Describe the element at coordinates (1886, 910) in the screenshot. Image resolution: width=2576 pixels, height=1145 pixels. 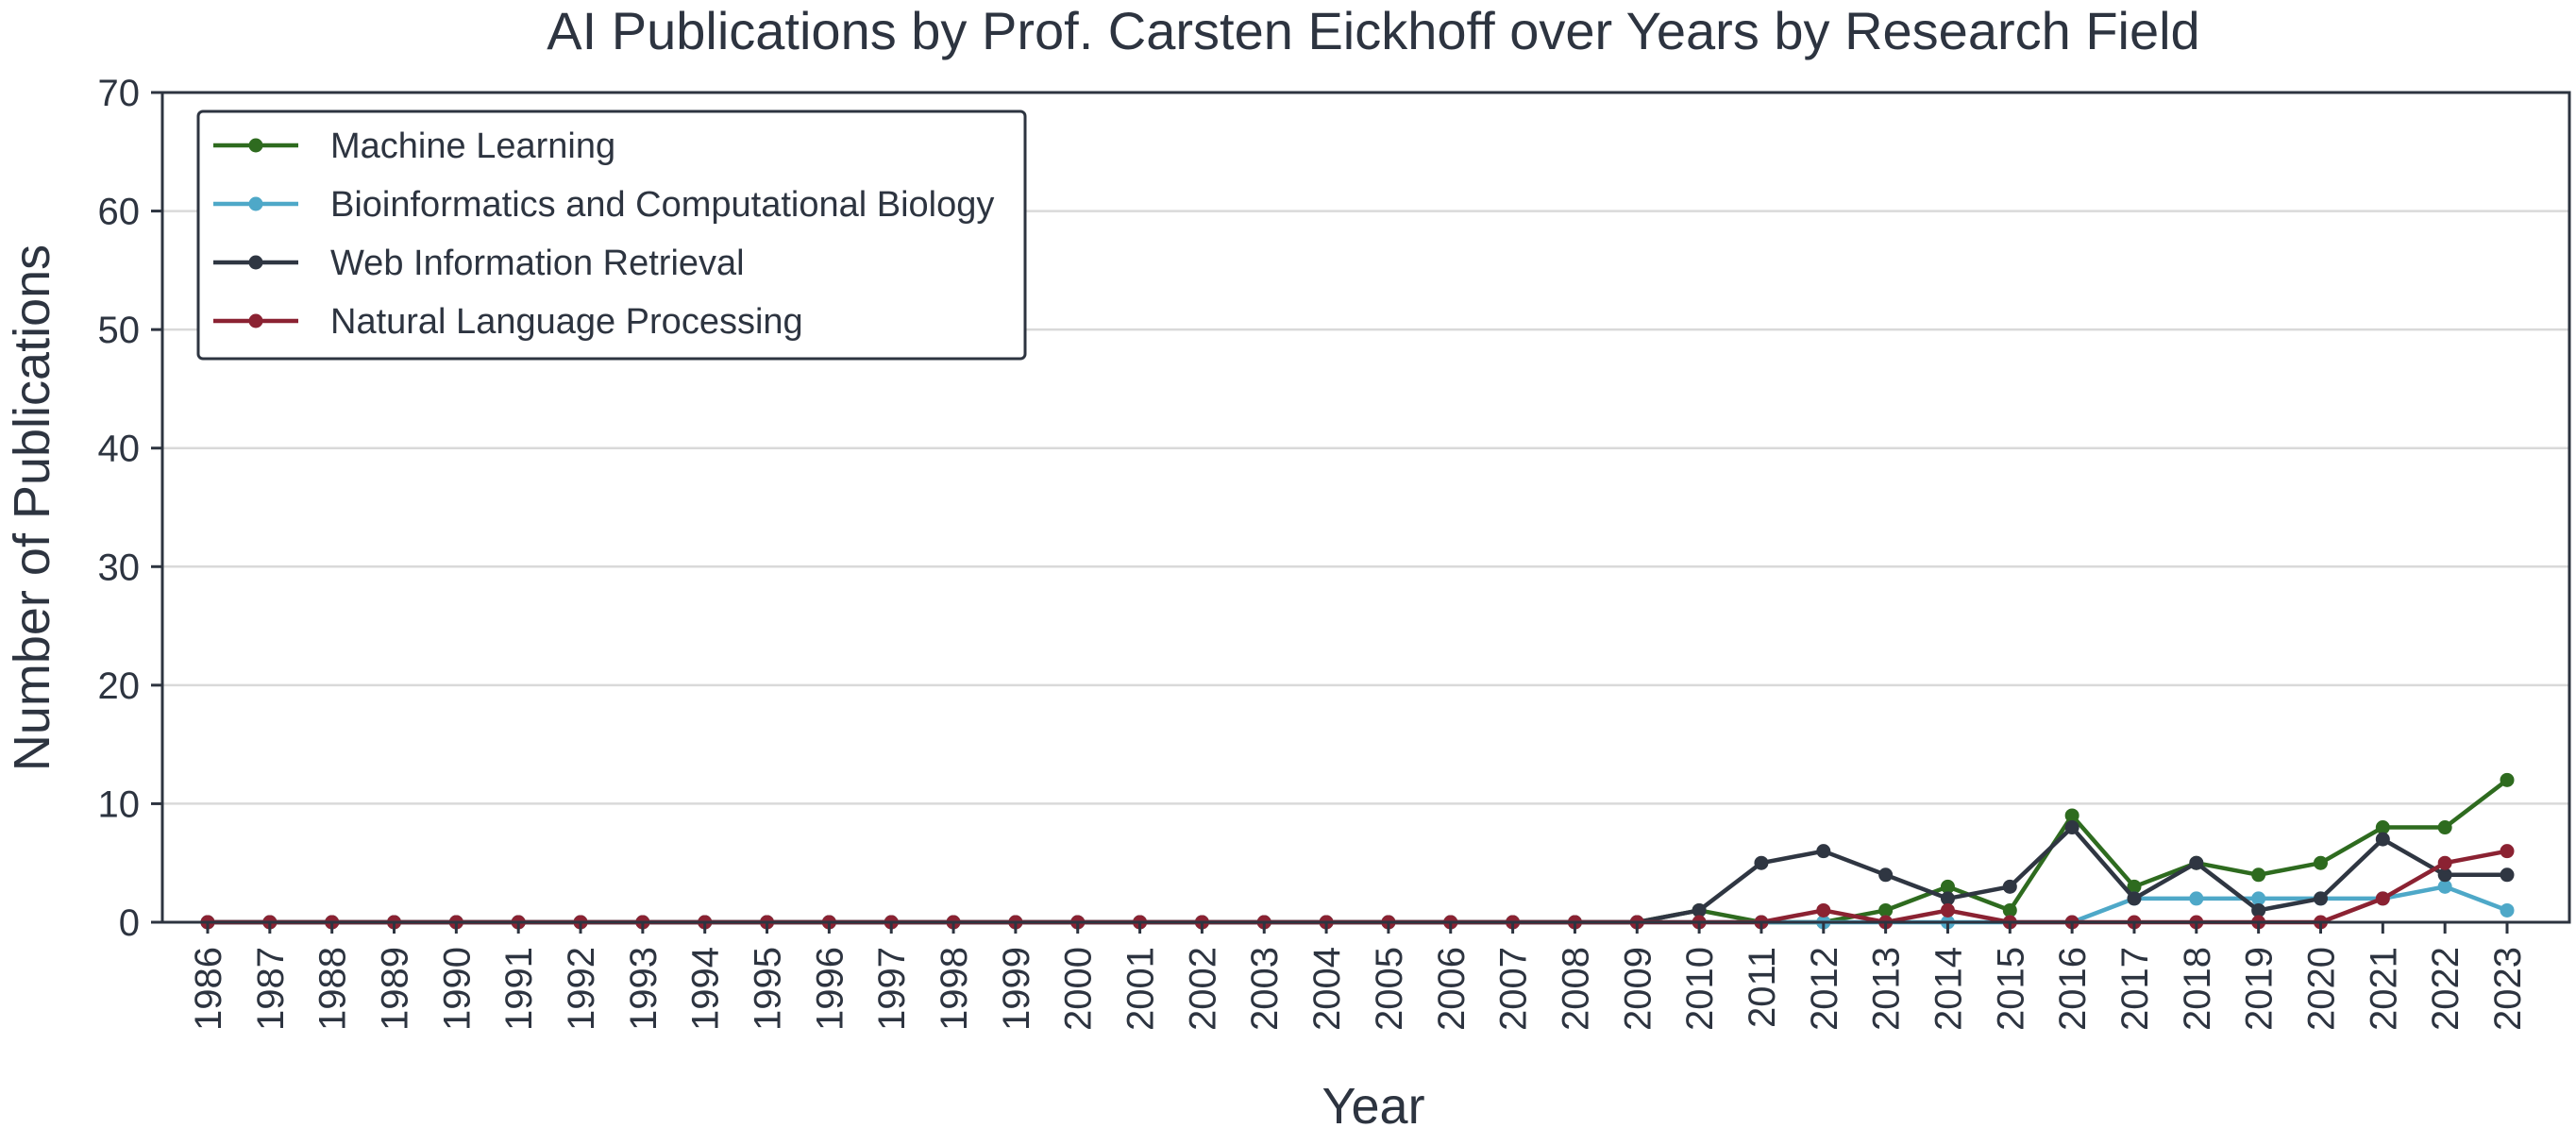
I see `data-point-0-2013` at that location.